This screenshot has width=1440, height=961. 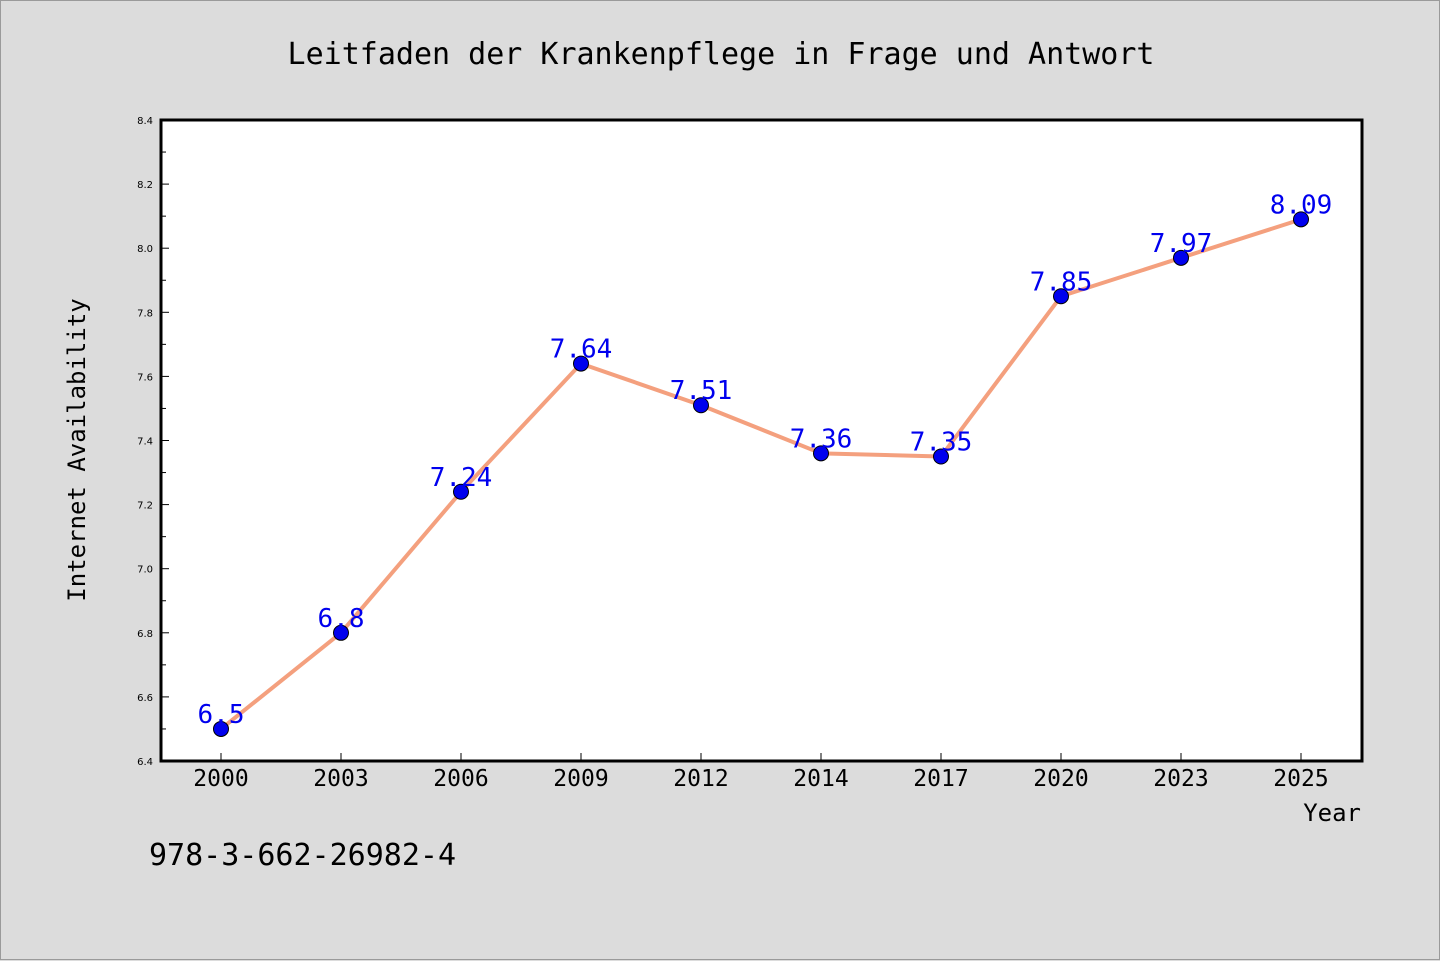 What do you see at coordinates (580, 779) in the screenshot?
I see `x-tick-label: 2009` at bounding box center [580, 779].